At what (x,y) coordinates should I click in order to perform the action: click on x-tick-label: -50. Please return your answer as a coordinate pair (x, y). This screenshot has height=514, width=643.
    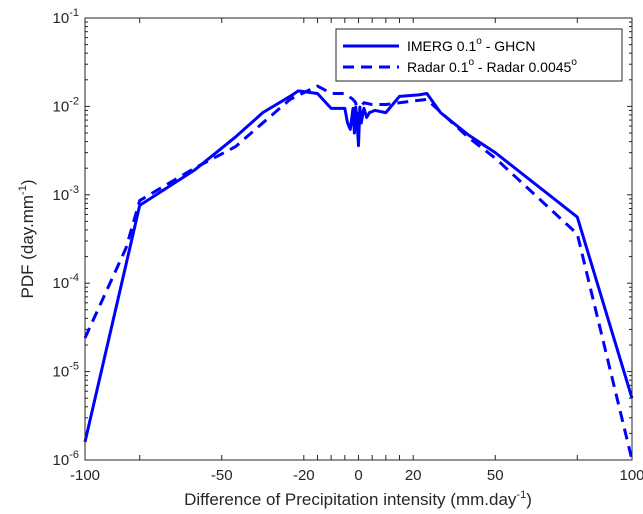
    Looking at the image, I should click on (222, 475).